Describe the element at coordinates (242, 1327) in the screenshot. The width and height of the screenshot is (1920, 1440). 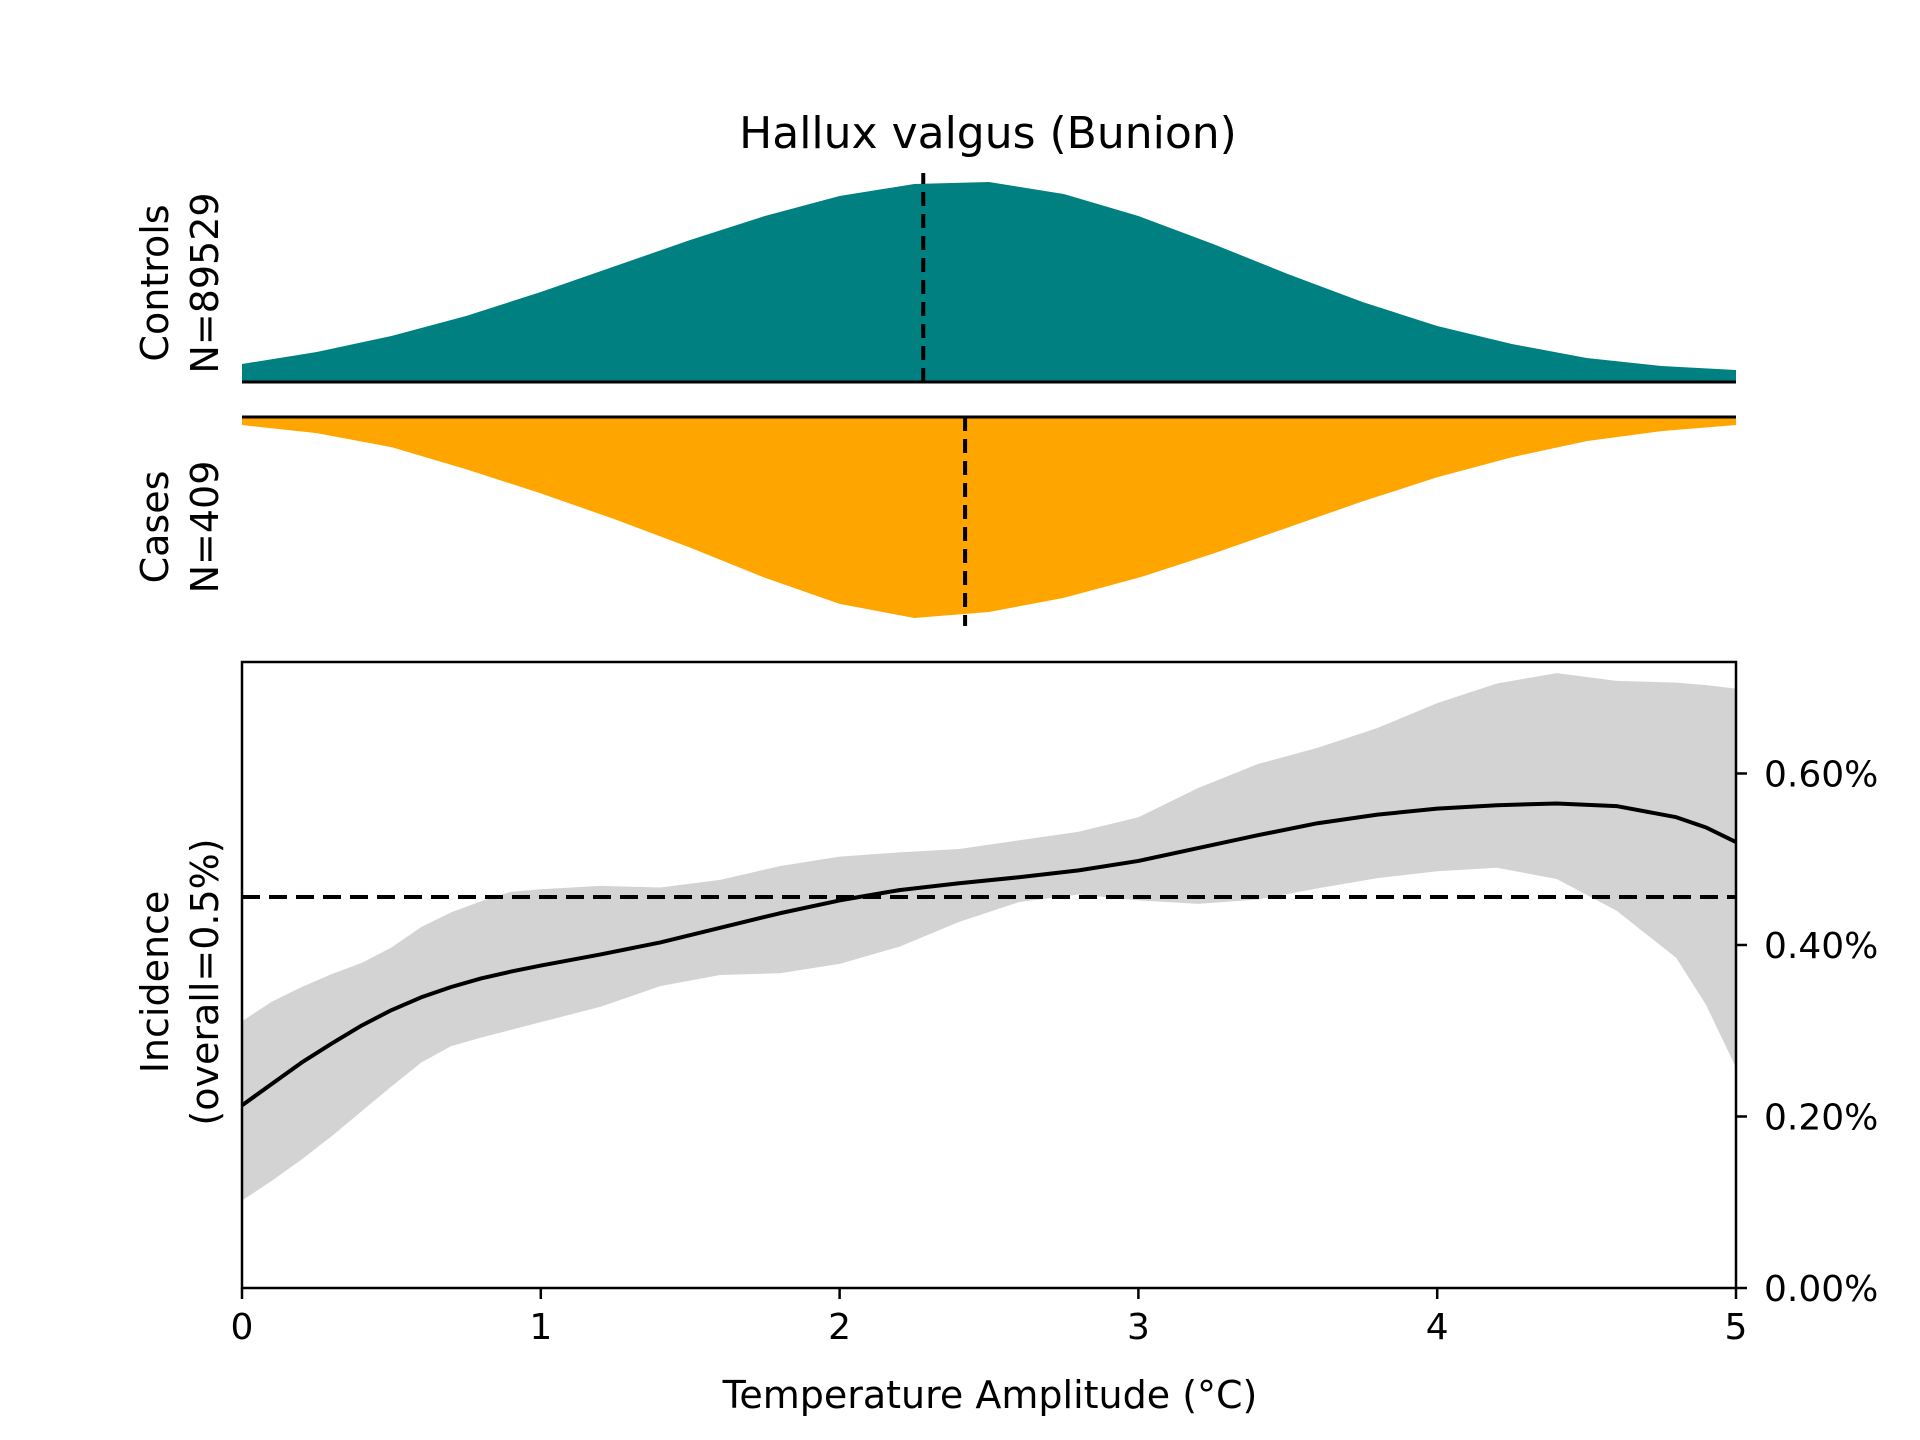
I see `x-tick-label: 0` at that location.